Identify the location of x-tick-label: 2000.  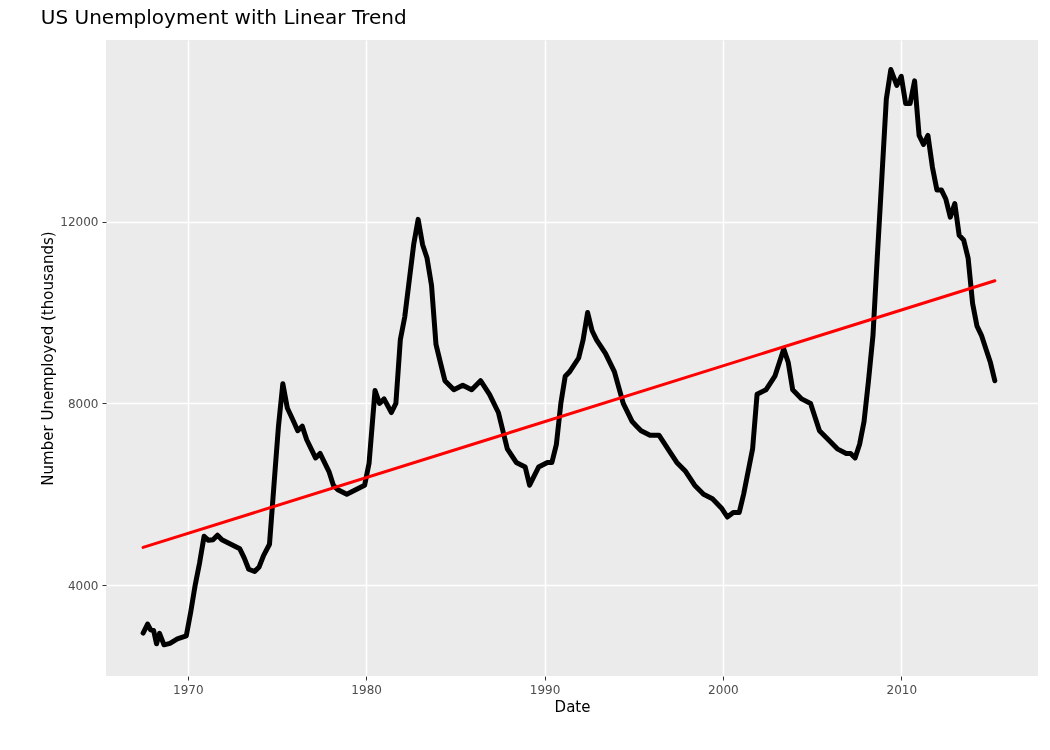
(723, 689).